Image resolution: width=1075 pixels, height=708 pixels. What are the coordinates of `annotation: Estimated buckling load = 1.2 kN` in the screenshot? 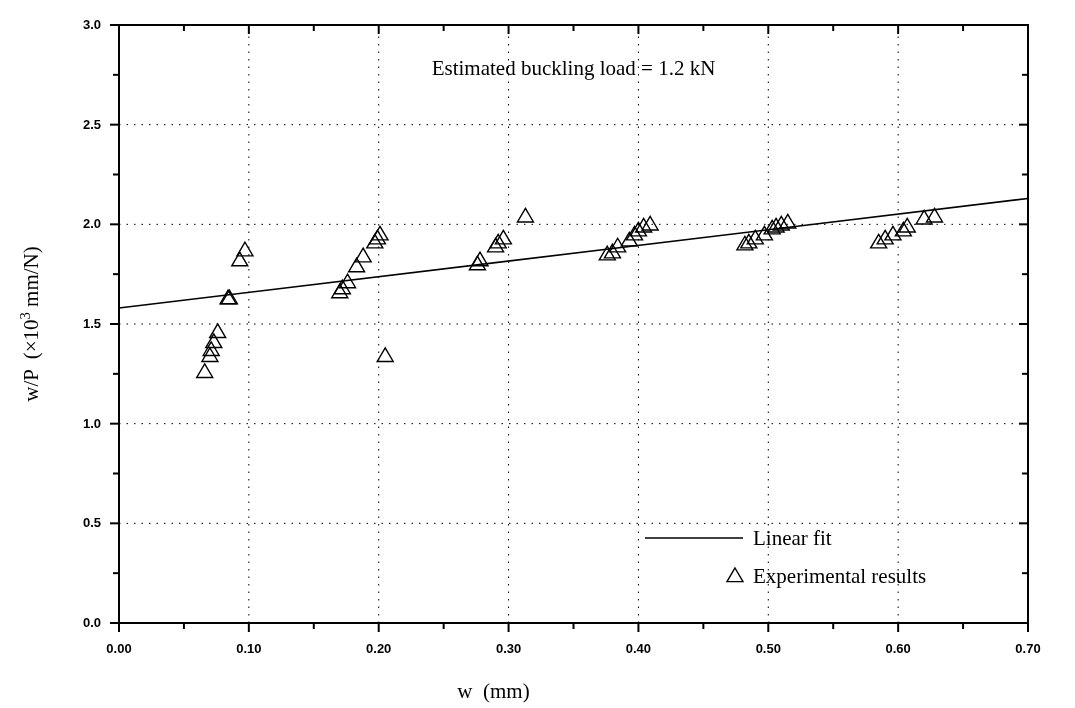 It's located at (573, 68).